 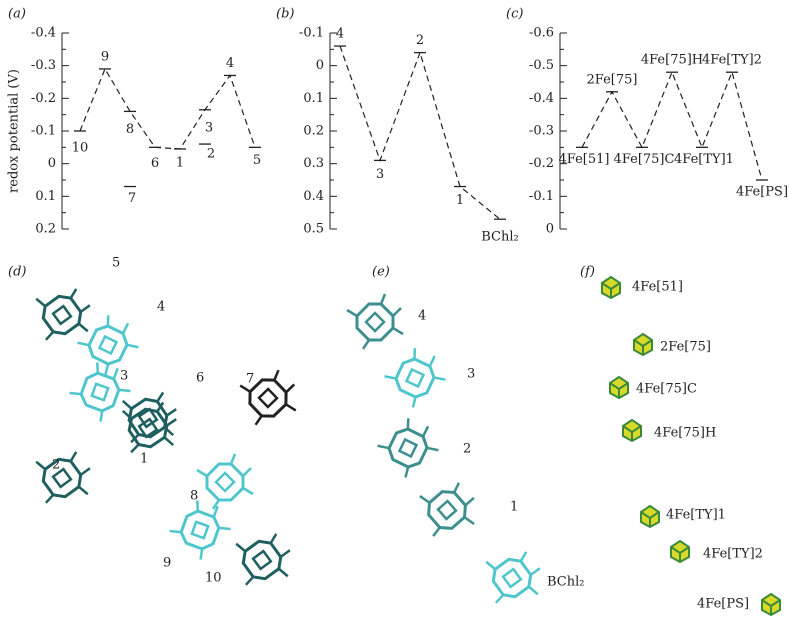 I want to click on structure-label: 4Fe[TY]1, so click(x=696, y=515).